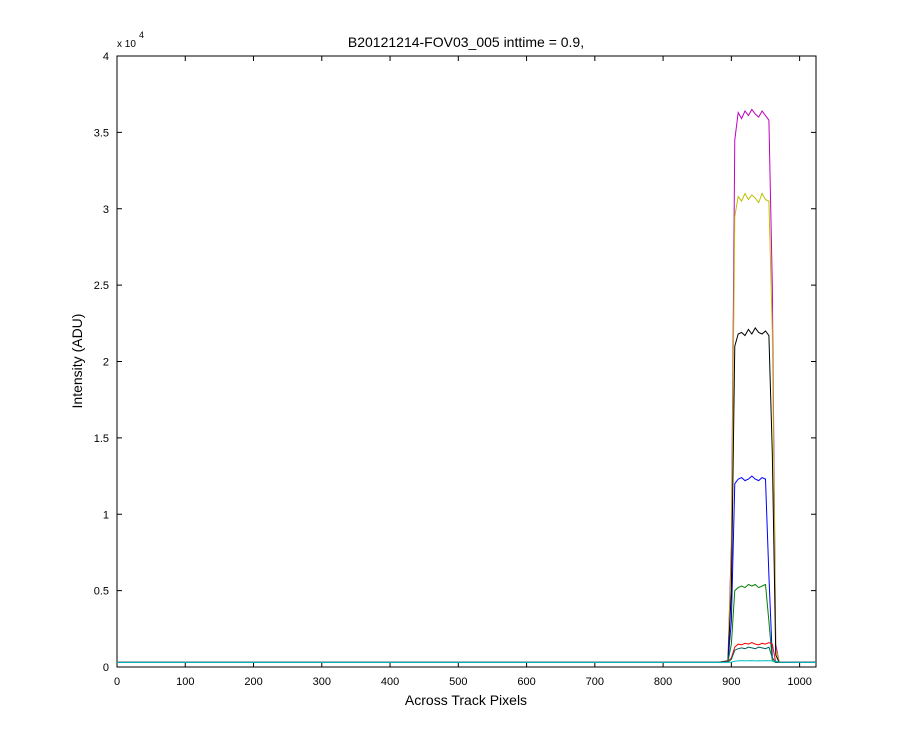 The image size is (900, 750). Describe the element at coordinates (322, 682) in the screenshot. I see `x-tick-label: 300` at that location.